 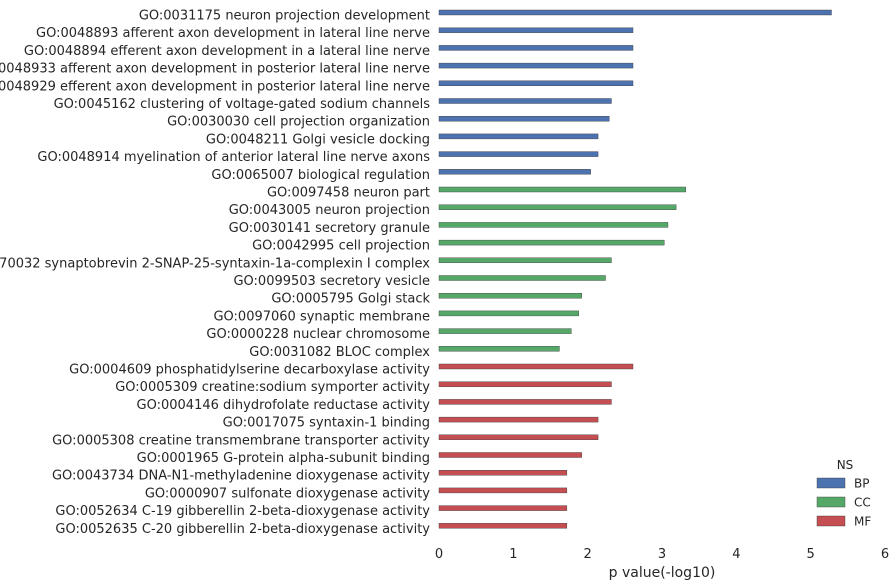 I want to click on category-label: GO:0099503 secretory vesicle, so click(x=331, y=281).